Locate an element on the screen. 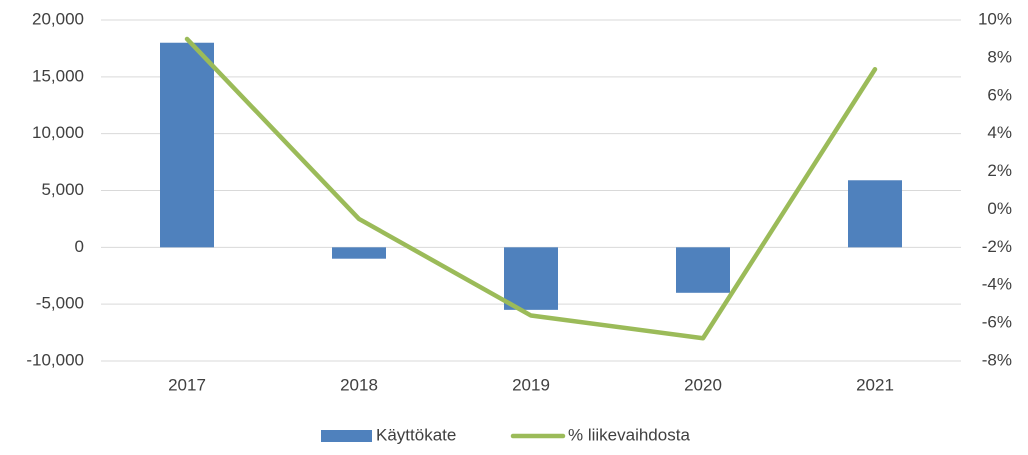 This screenshot has width=1028, height=455. y2-tick-label: 4% is located at coordinates (999, 132).